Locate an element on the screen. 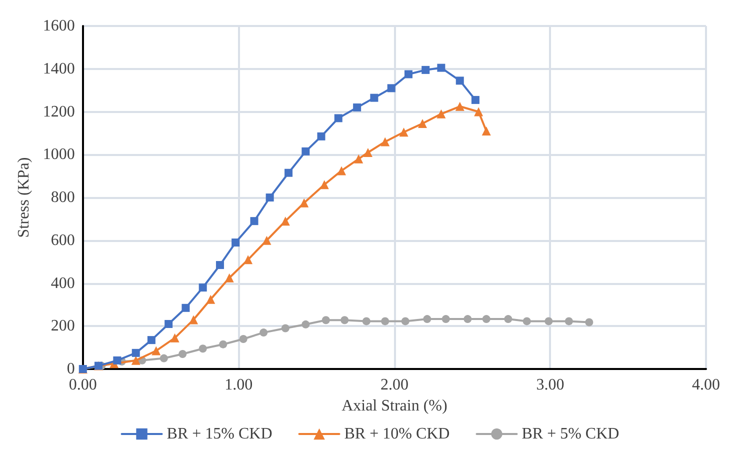 This screenshot has height=459, width=740. y-tick-label: 1200 is located at coordinates (58, 111).